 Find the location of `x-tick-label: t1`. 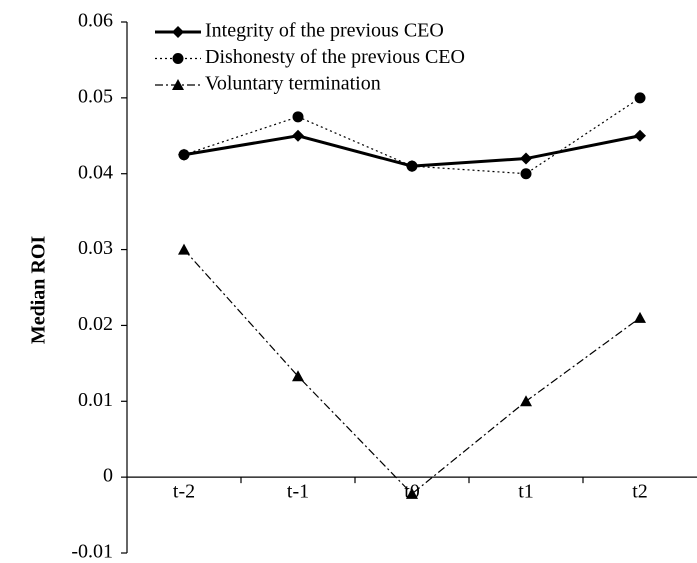

x-tick-label: t1 is located at coordinates (526, 492).